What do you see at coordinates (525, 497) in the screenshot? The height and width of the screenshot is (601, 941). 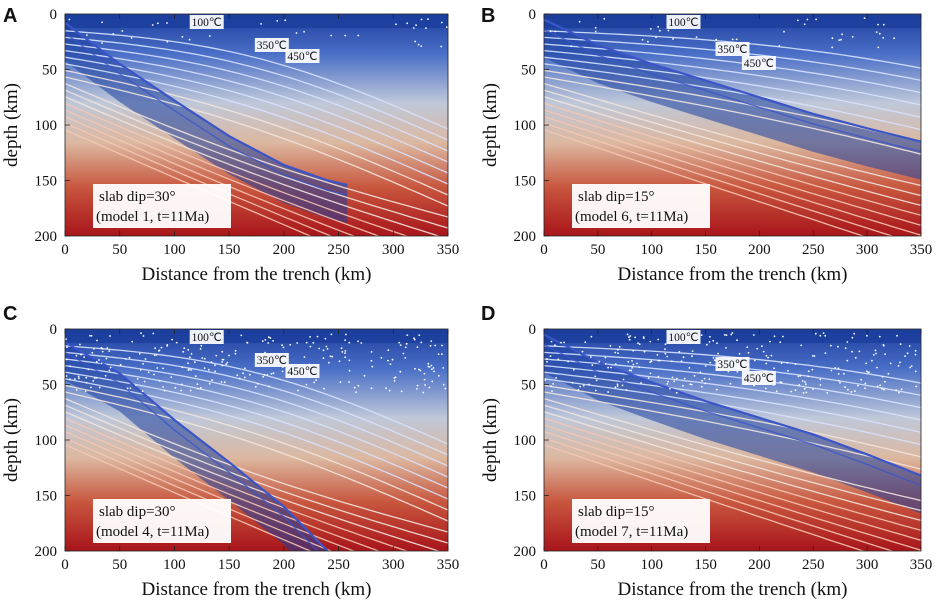 I see `y-tick-label: 150` at bounding box center [525, 497].